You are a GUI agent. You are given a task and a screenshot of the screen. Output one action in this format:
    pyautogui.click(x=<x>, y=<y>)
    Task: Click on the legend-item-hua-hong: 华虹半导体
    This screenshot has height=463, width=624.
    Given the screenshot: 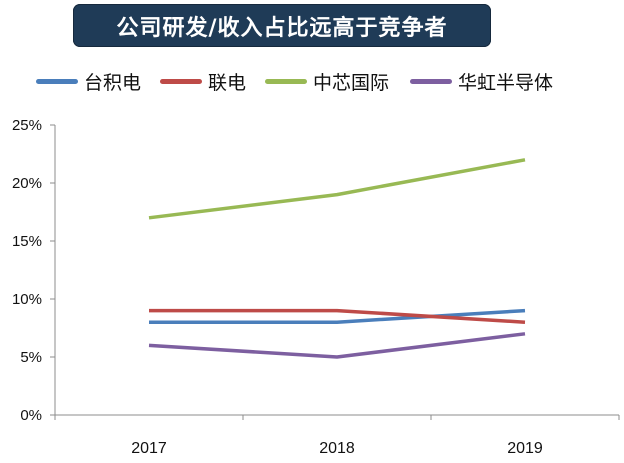 What is the action you would take?
    pyautogui.click(x=481, y=81)
    